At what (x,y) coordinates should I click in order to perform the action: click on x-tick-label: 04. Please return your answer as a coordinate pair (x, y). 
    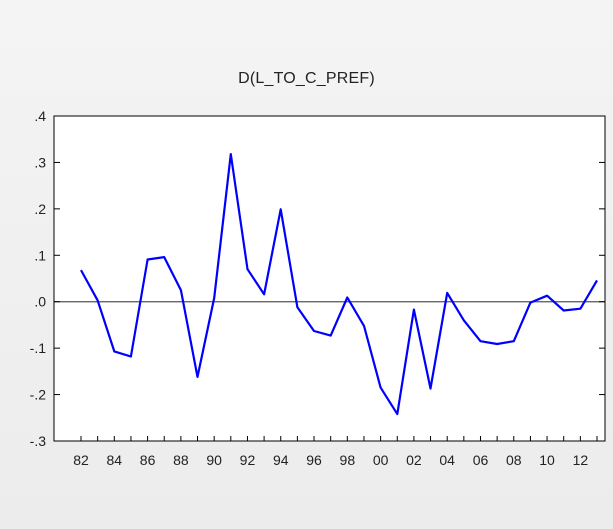
    Looking at the image, I should click on (447, 460).